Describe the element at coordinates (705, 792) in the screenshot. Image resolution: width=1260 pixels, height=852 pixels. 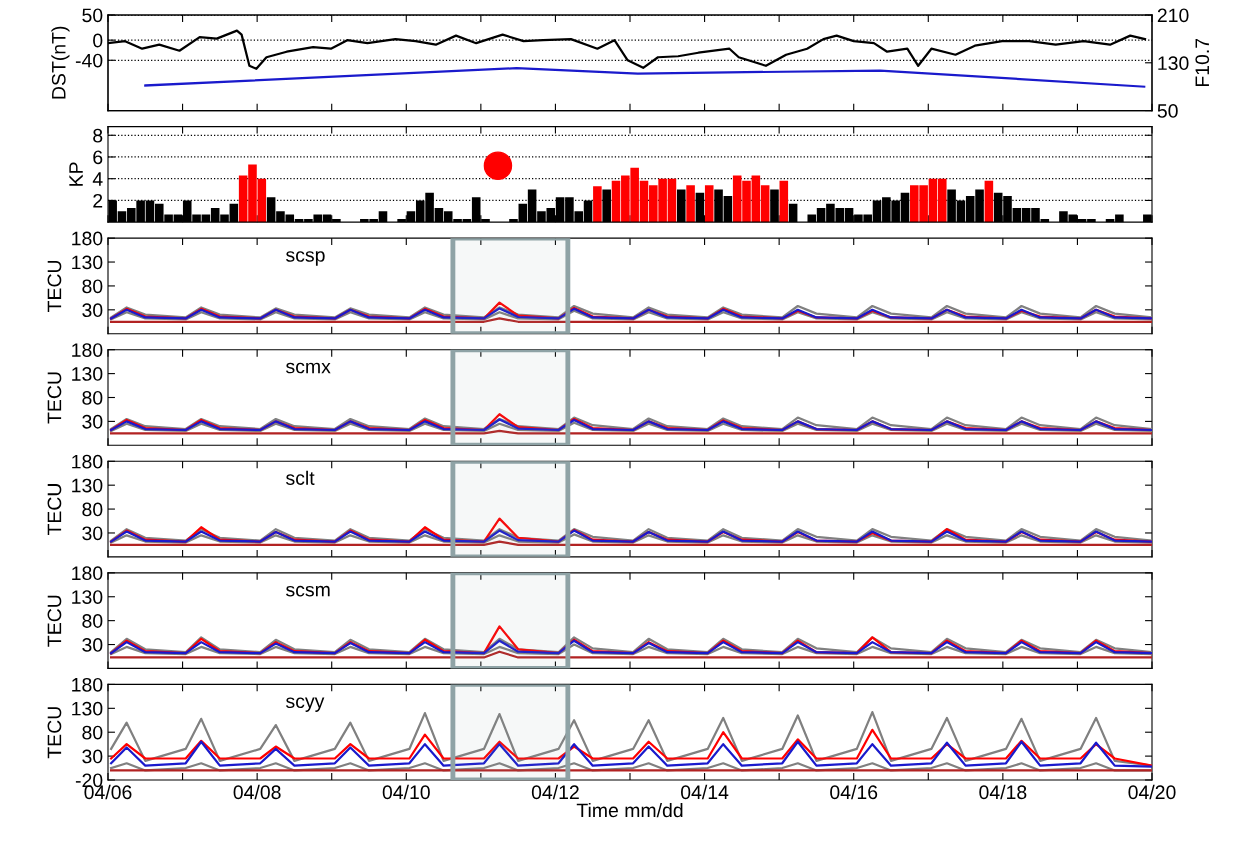
I see `x-tick-label: 04/14` at that location.